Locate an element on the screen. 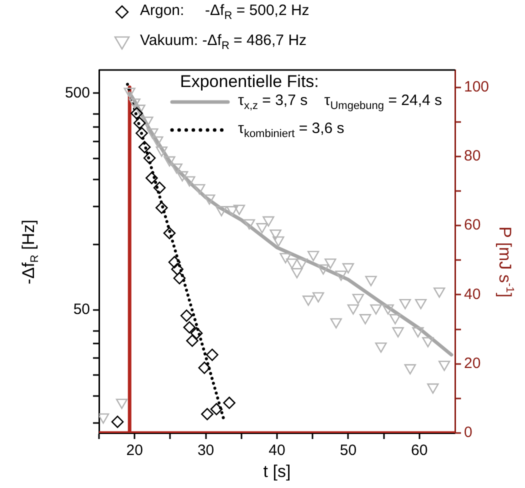  x-tick-label: 50 is located at coordinates (348, 451).